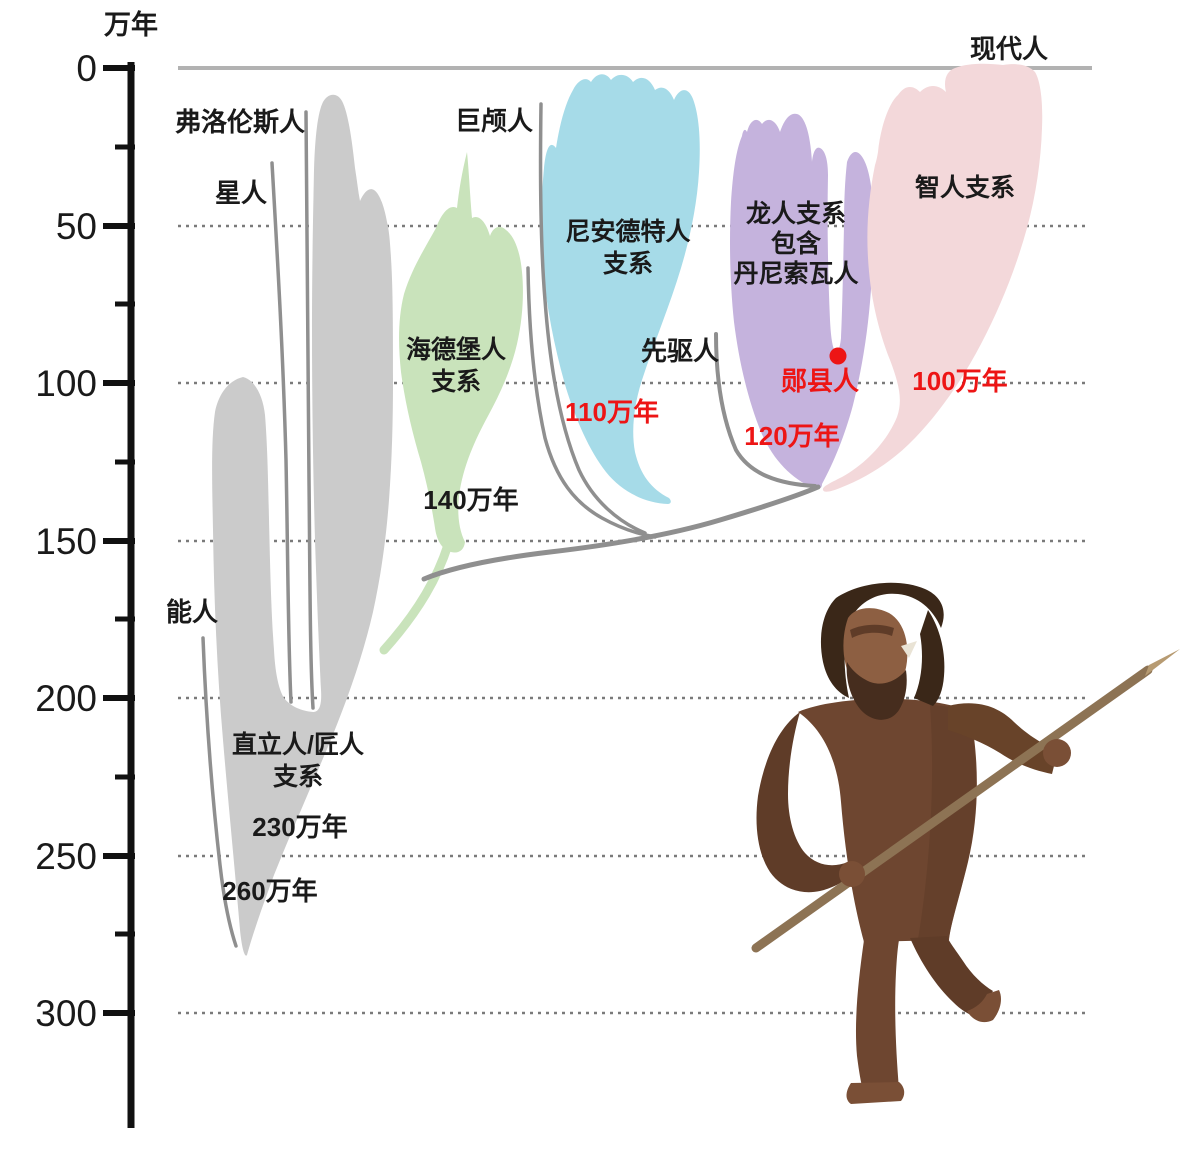 This screenshot has height=1149, width=1183. I want to click on naledi-label: 星人, so click(241, 193).